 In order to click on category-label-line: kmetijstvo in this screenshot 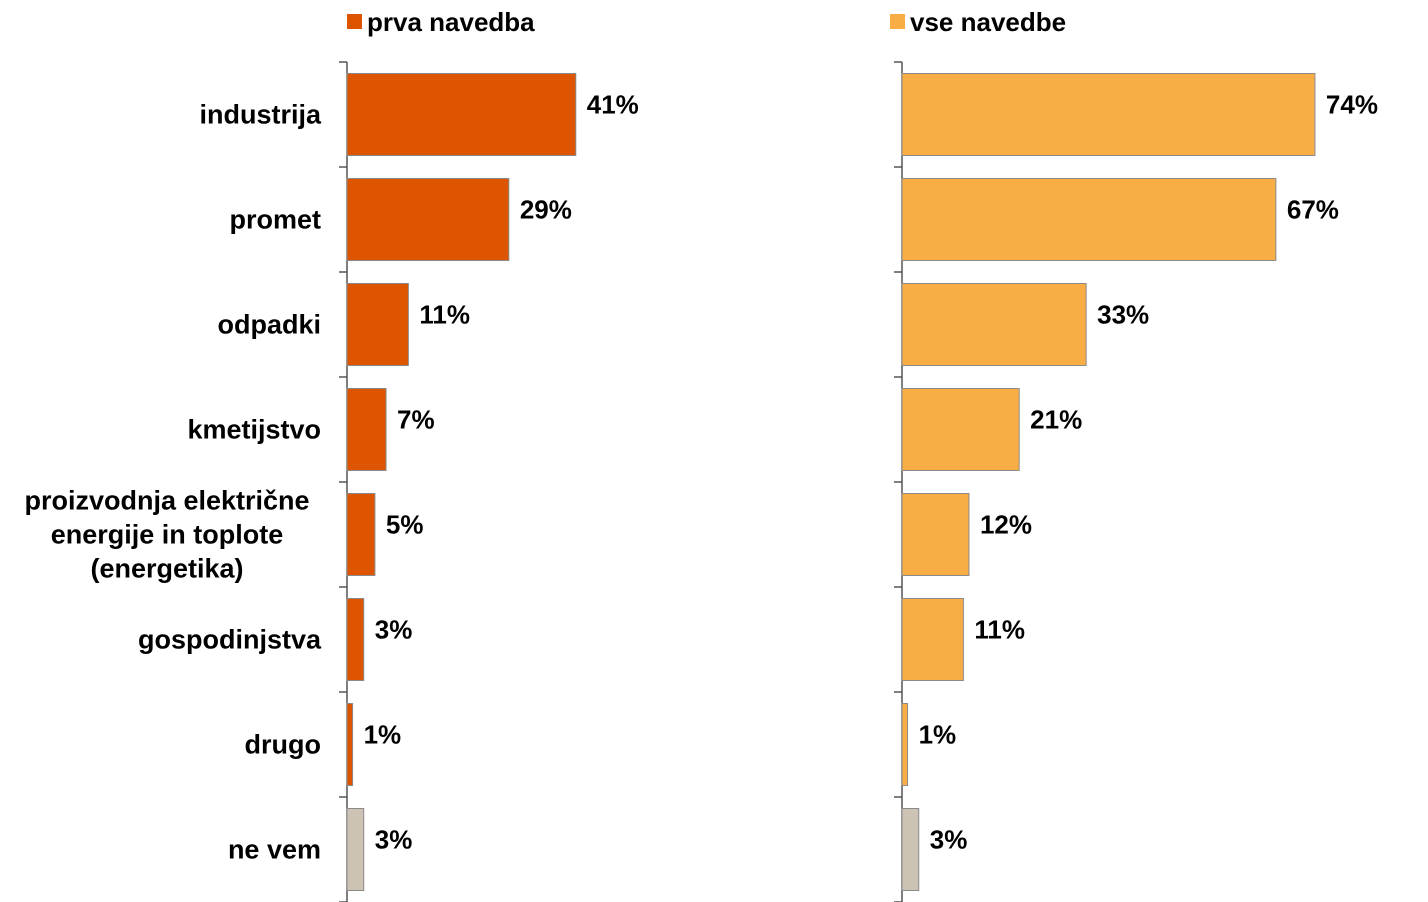, I will do `click(254, 430)`.